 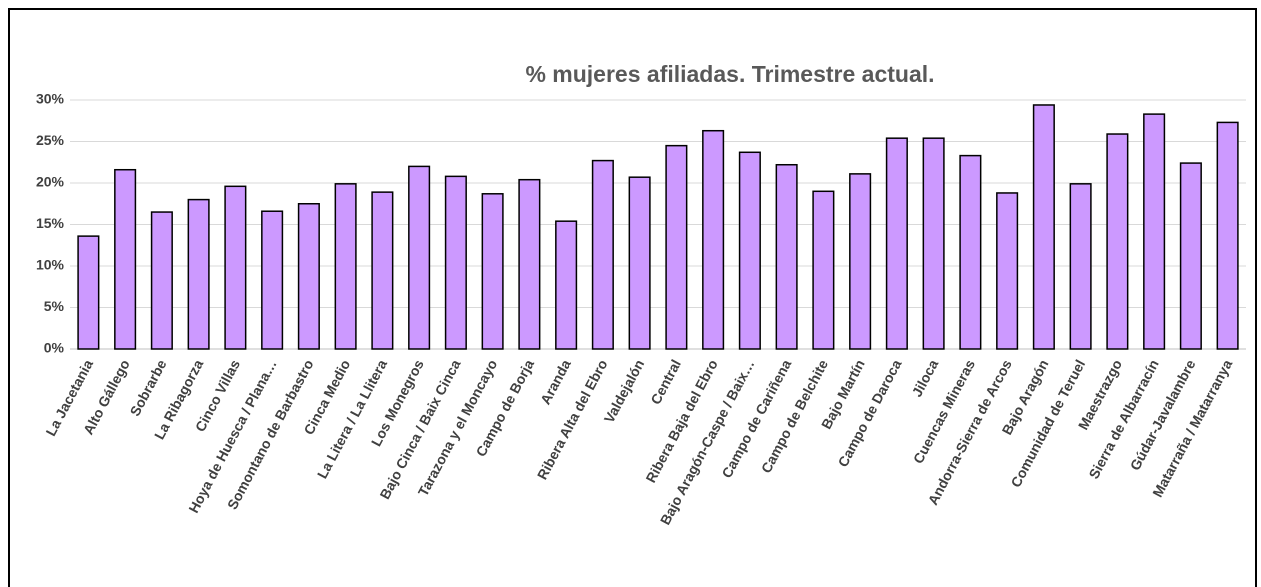 I want to click on y-tick-label: 30%, so click(x=50, y=99).